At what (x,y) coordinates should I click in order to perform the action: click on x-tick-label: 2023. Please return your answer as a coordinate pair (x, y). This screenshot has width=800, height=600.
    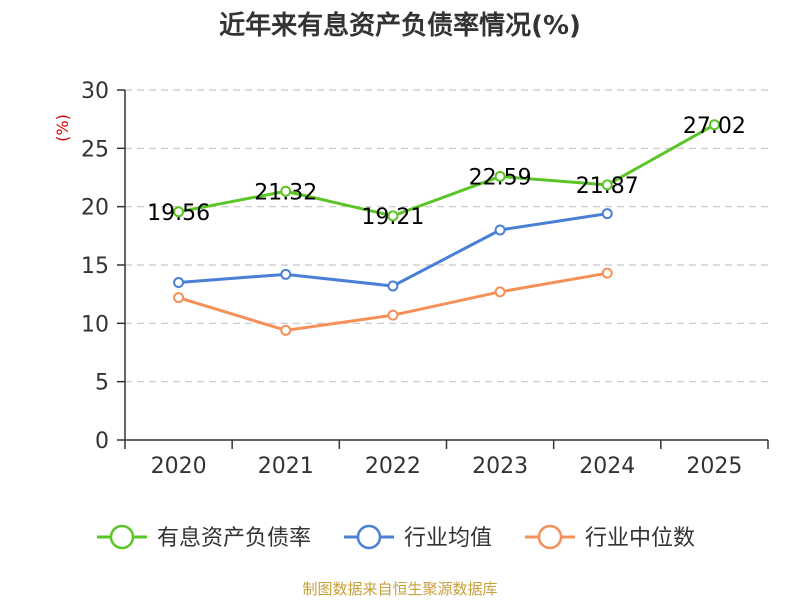
    Looking at the image, I should click on (500, 466).